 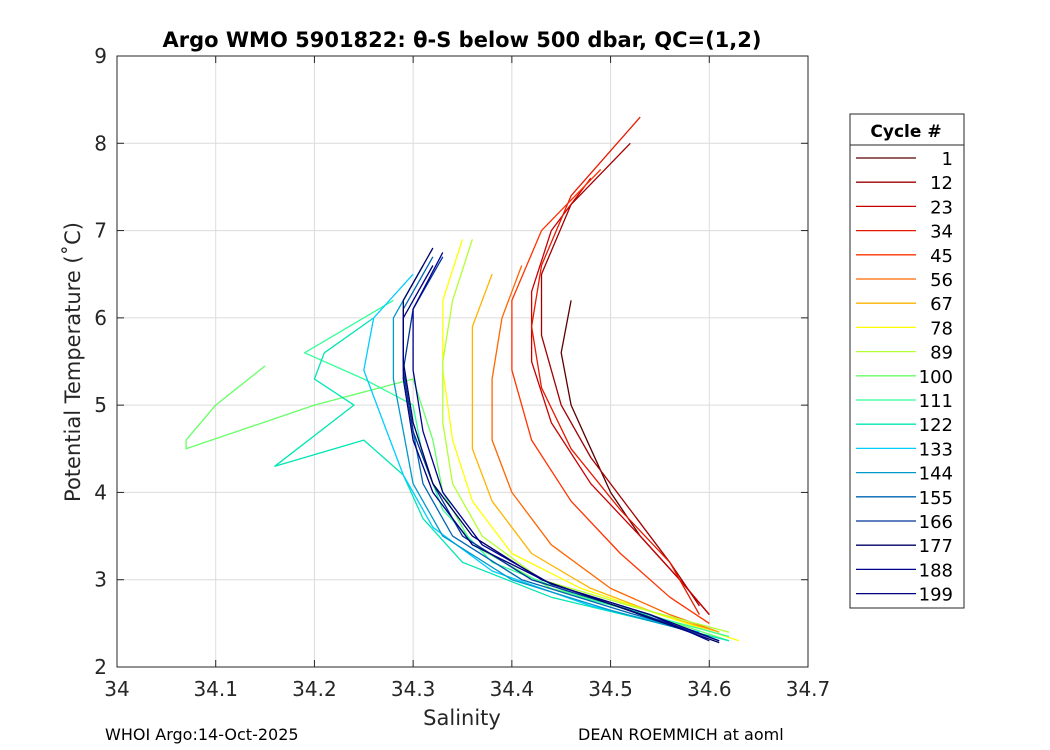 What do you see at coordinates (808, 689) in the screenshot?
I see `x-tick-label: 34.7` at bounding box center [808, 689].